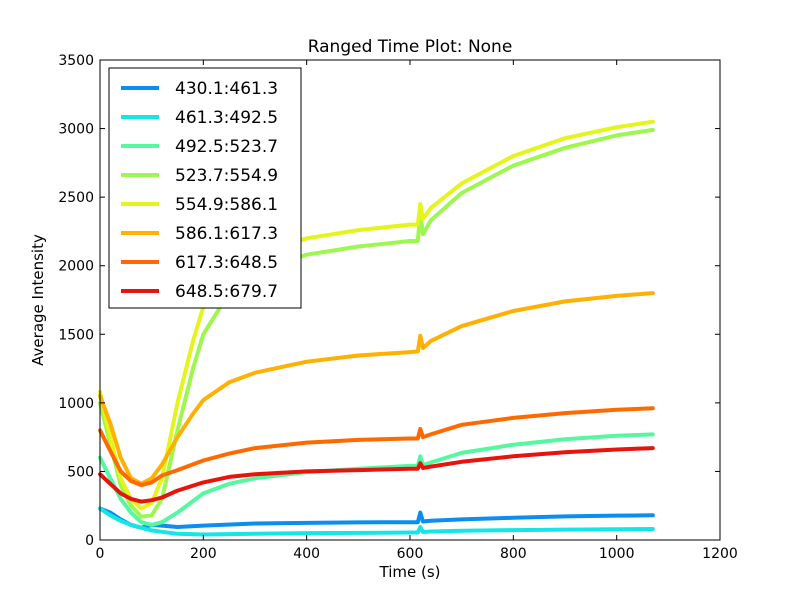 The height and width of the screenshot is (600, 800). I want to click on x-axis-label: Time (s), so click(410, 572).